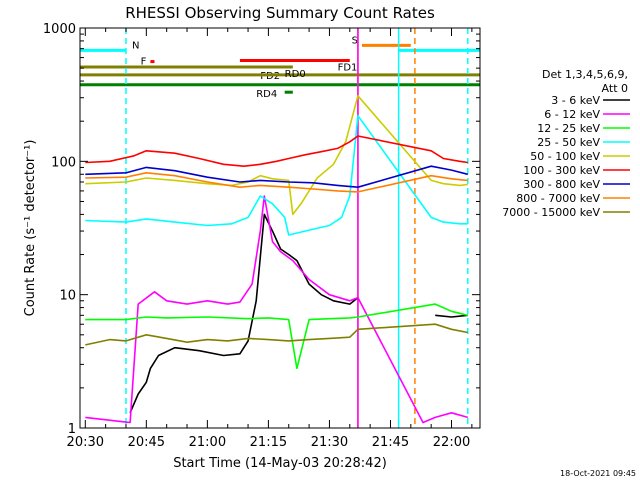  What do you see at coordinates (558, 198) in the screenshot?
I see `legend-entry-label: 800 - 7000 keV` at bounding box center [558, 198].